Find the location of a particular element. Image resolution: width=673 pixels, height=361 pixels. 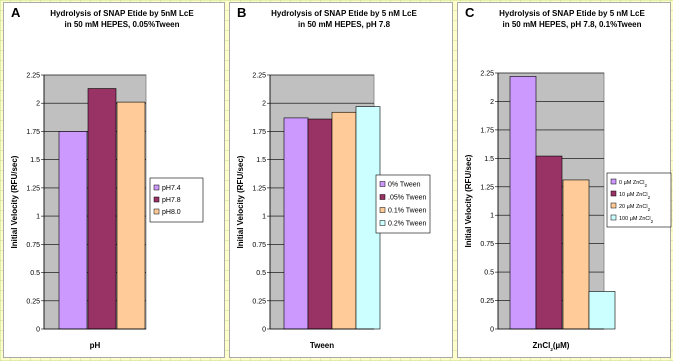

y-tick-label-b: 1.75 is located at coordinates (259, 132).